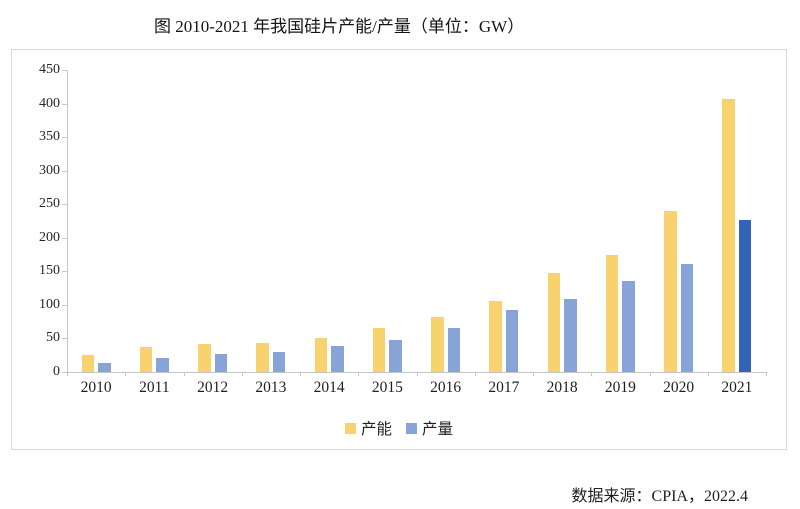  Describe the element at coordinates (279, 361) in the screenshot. I see `bar-output-2013` at that location.